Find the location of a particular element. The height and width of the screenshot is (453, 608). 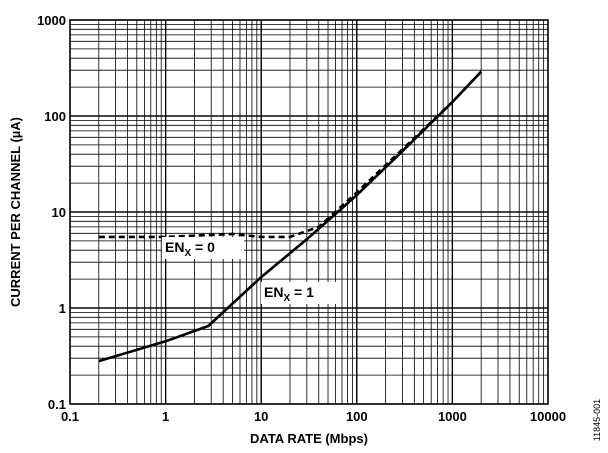

x-tick-label: 1000 is located at coordinates (452, 416).